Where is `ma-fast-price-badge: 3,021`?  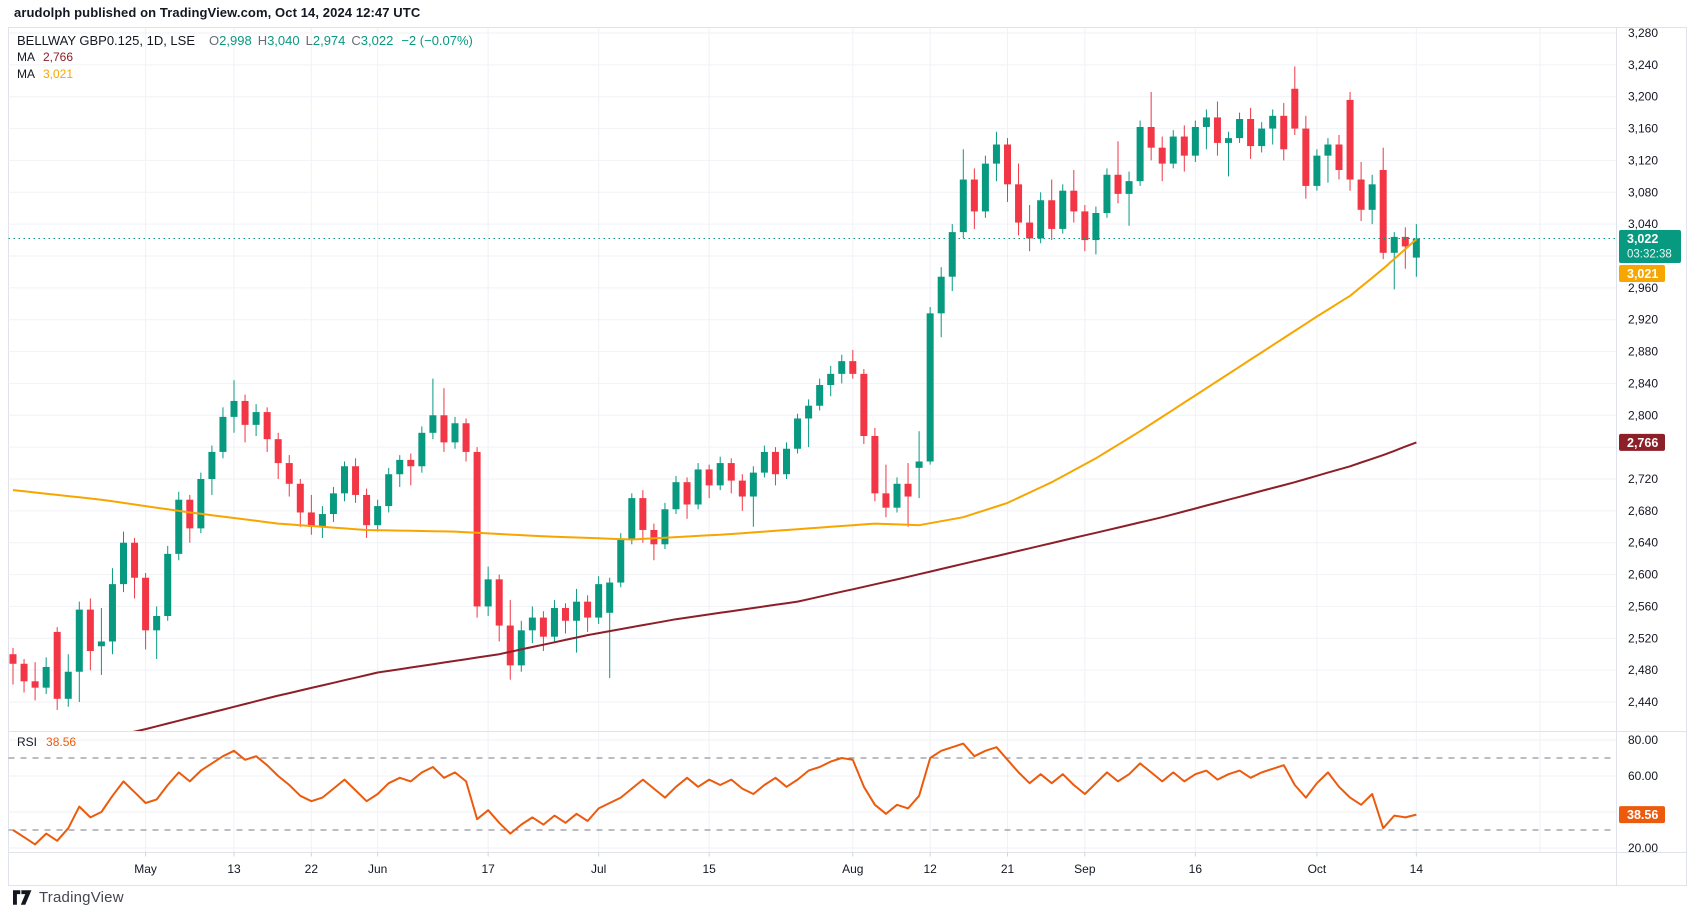 ma-fast-price-badge: 3,021 is located at coordinates (1642, 273).